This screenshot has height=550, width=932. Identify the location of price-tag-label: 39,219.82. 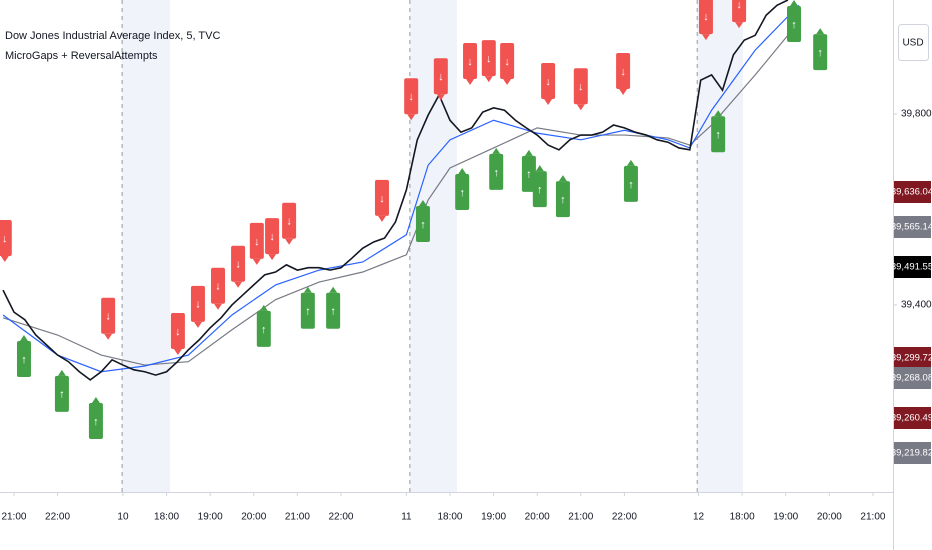
(911, 453).